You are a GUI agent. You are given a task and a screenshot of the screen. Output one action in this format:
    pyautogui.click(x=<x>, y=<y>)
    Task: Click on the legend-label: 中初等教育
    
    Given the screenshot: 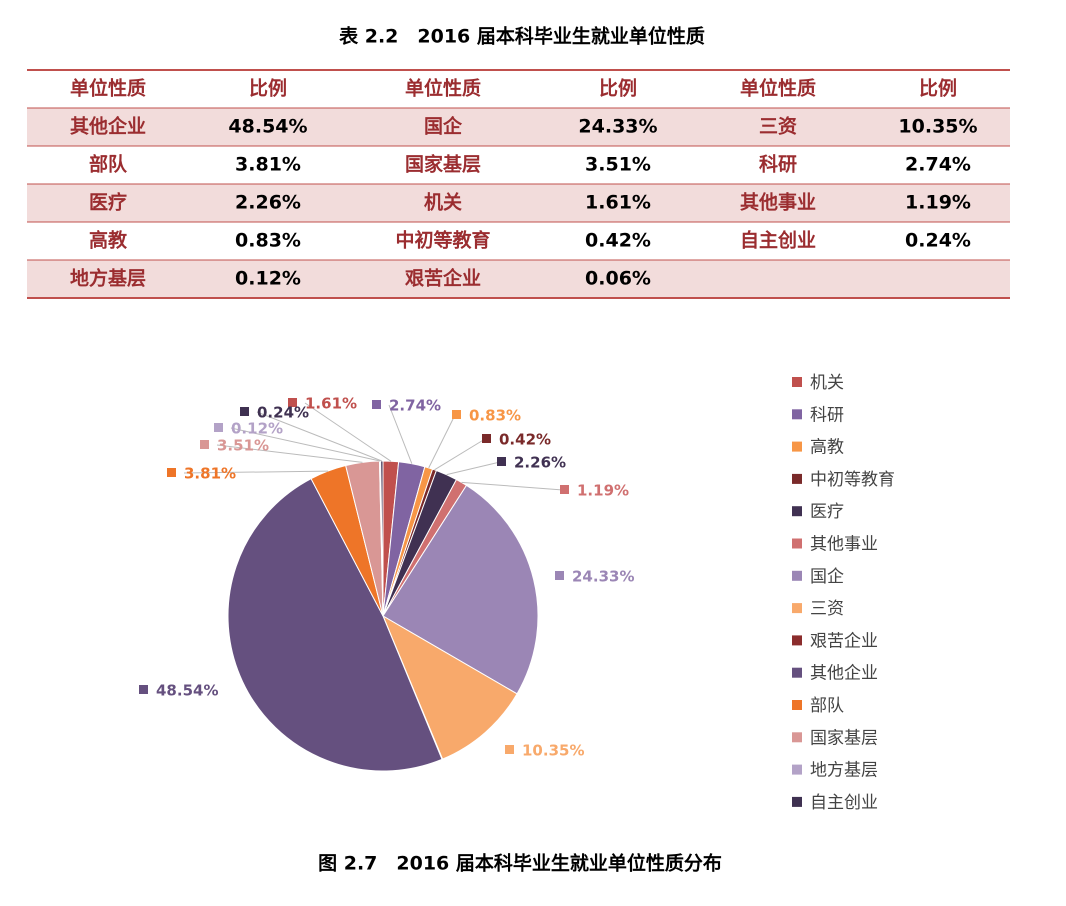 What is the action you would take?
    pyautogui.click(x=852, y=480)
    